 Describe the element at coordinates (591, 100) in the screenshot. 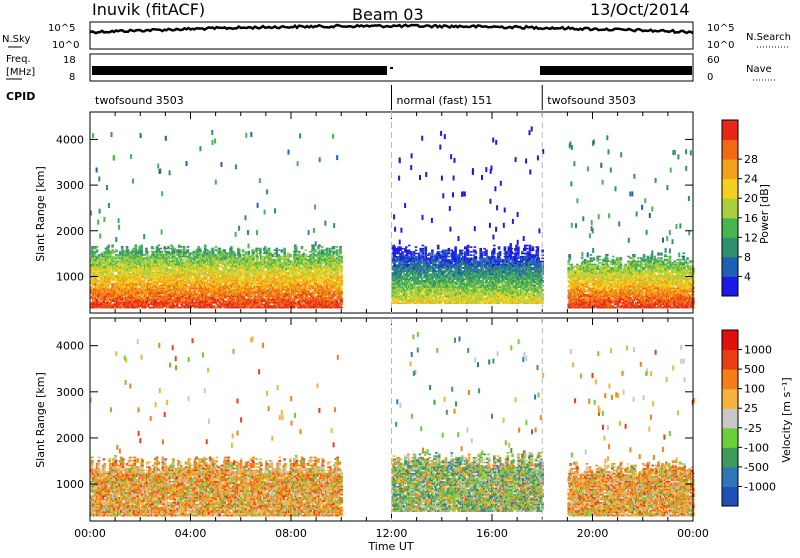

I see `cpid-segment-label: twofsound 3503` at that location.